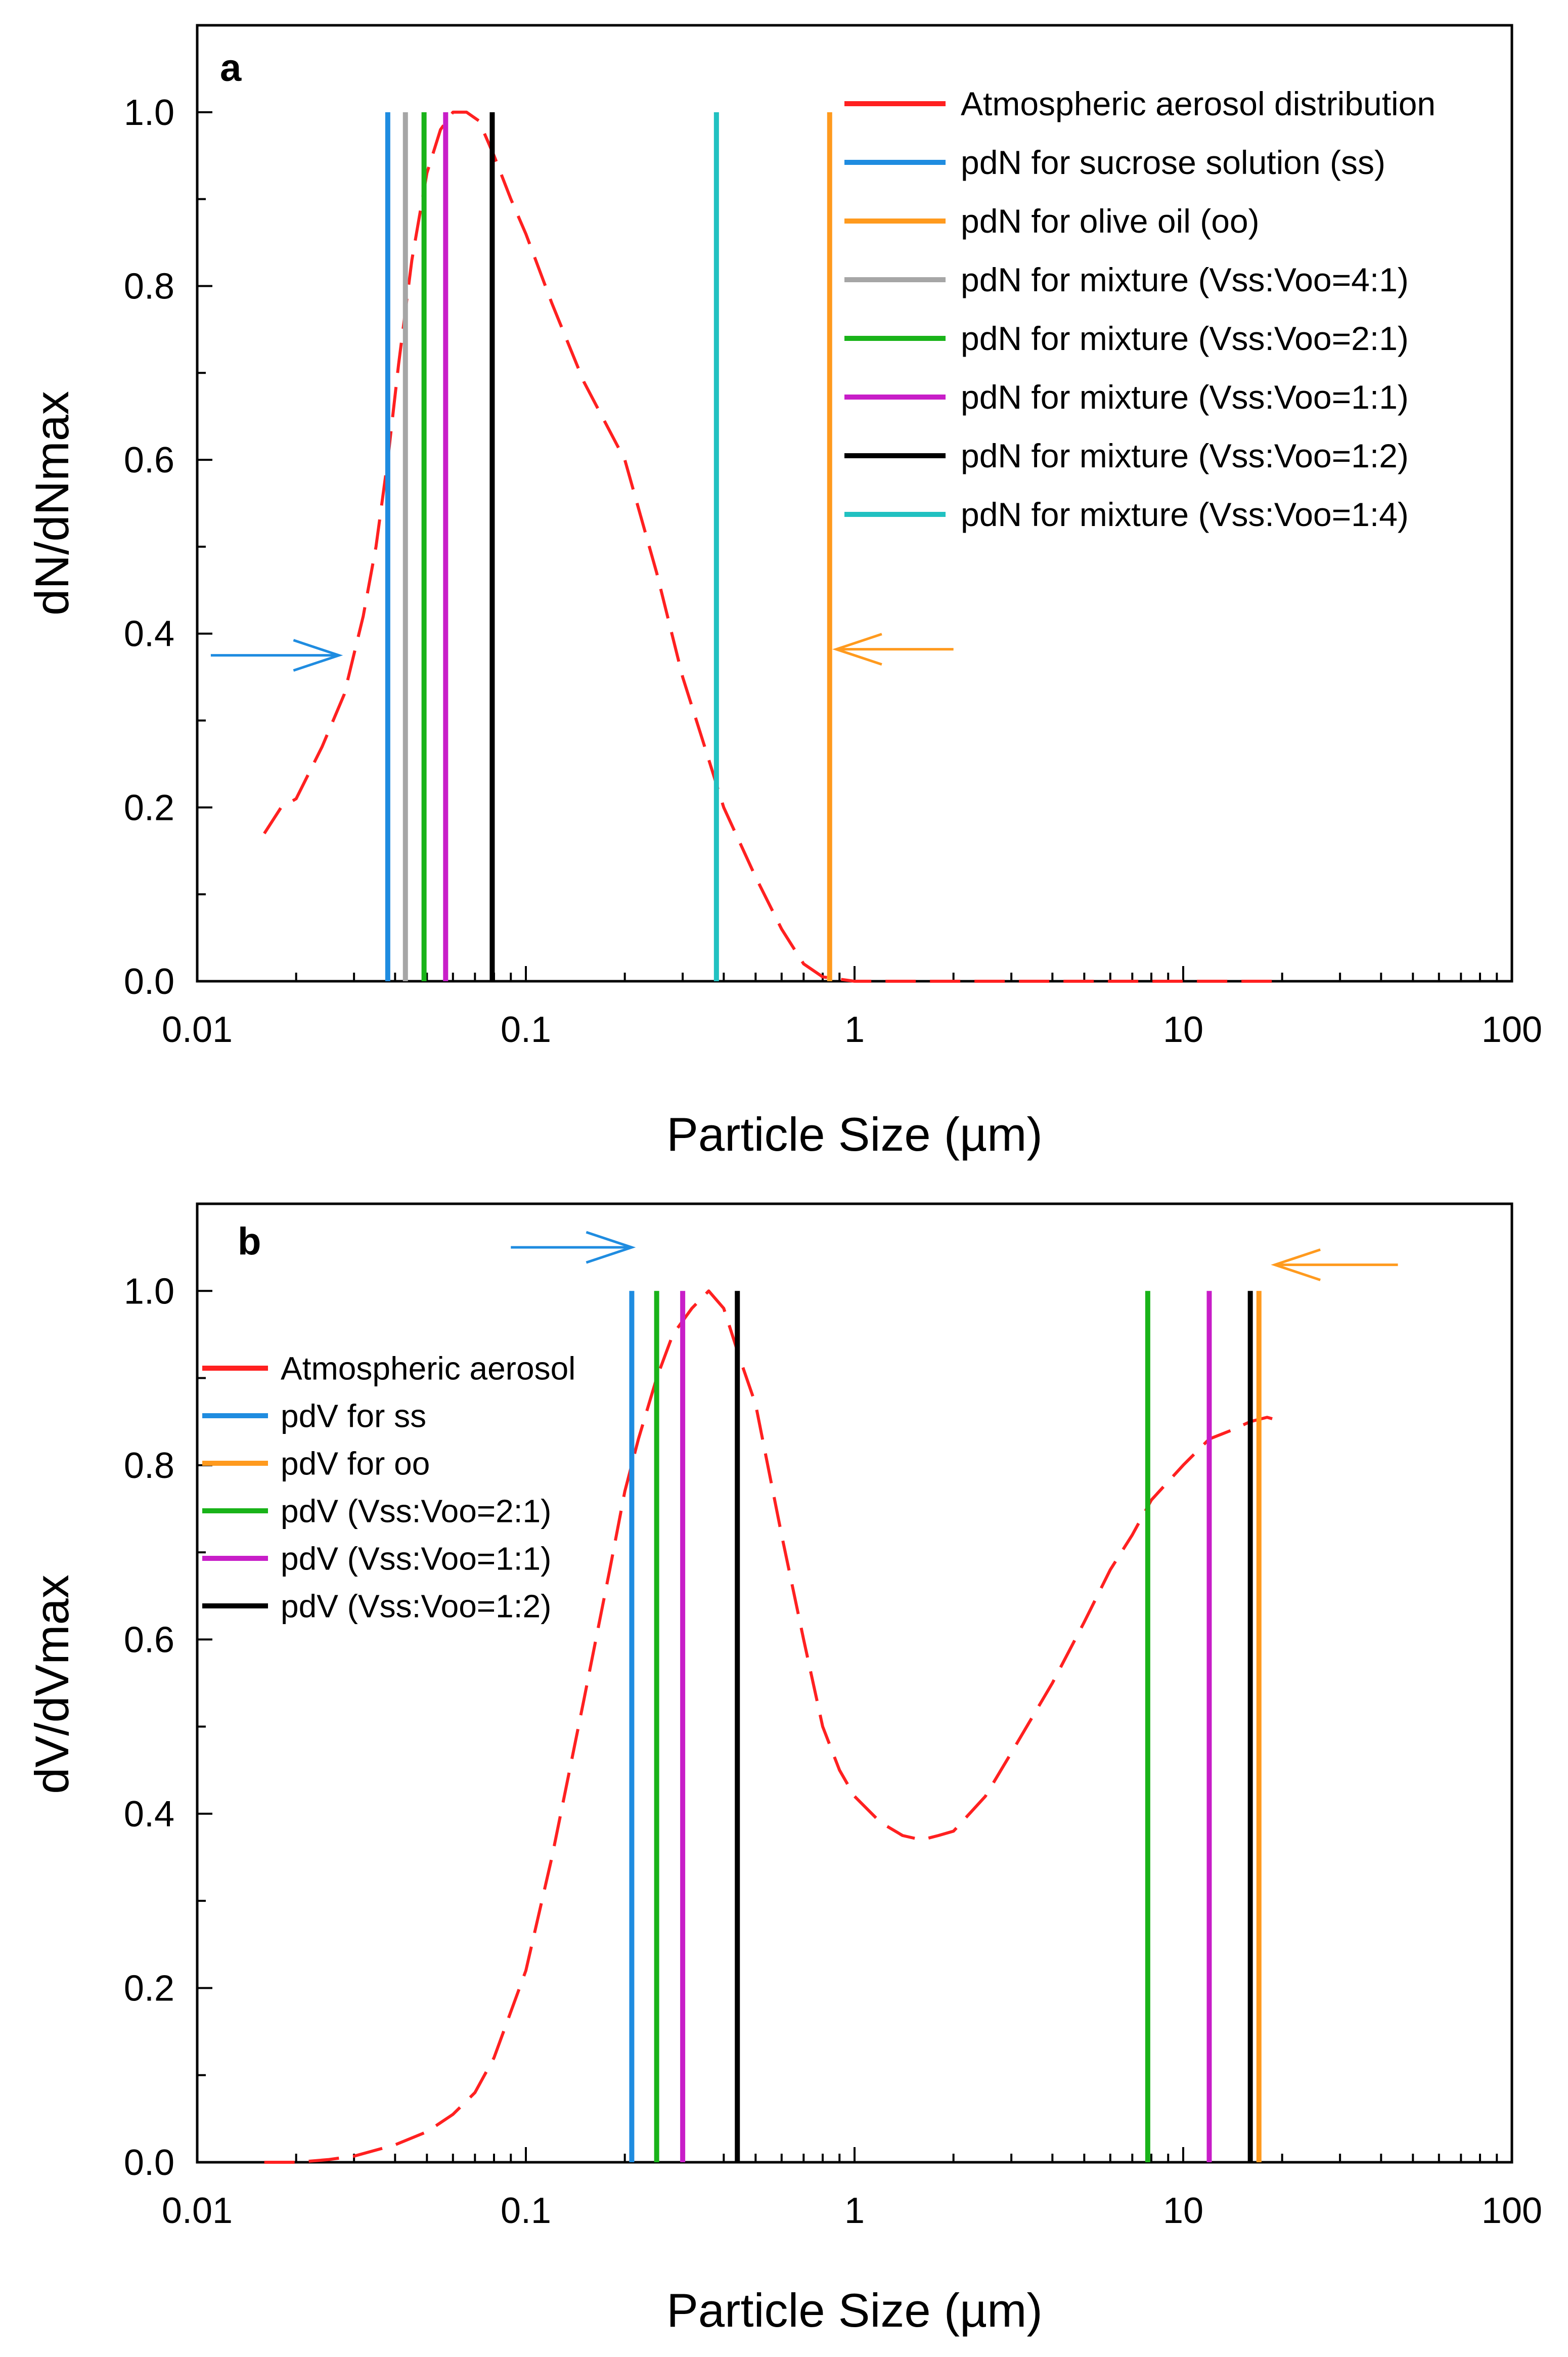 The width and height of the screenshot is (1568, 2357). What do you see at coordinates (249, 1241) in the screenshot?
I see `panel-b-label: b` at bounding box center [249, 1241].